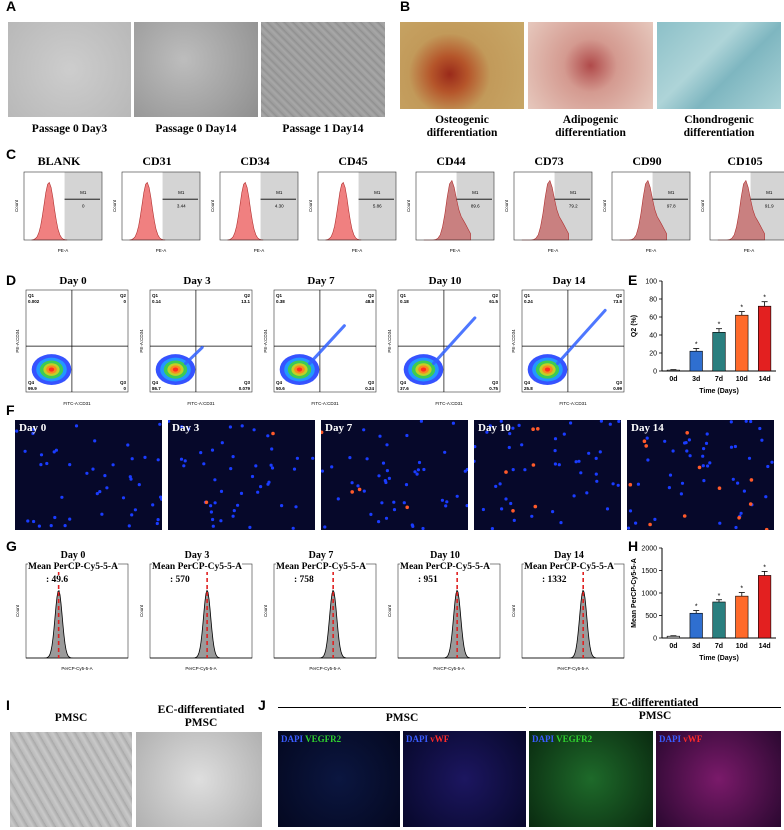 This screenshot has width=784, height=830. I want to click on c-hist-7: CD105 M1 91.9 PE-A Count, so click(742, 204).